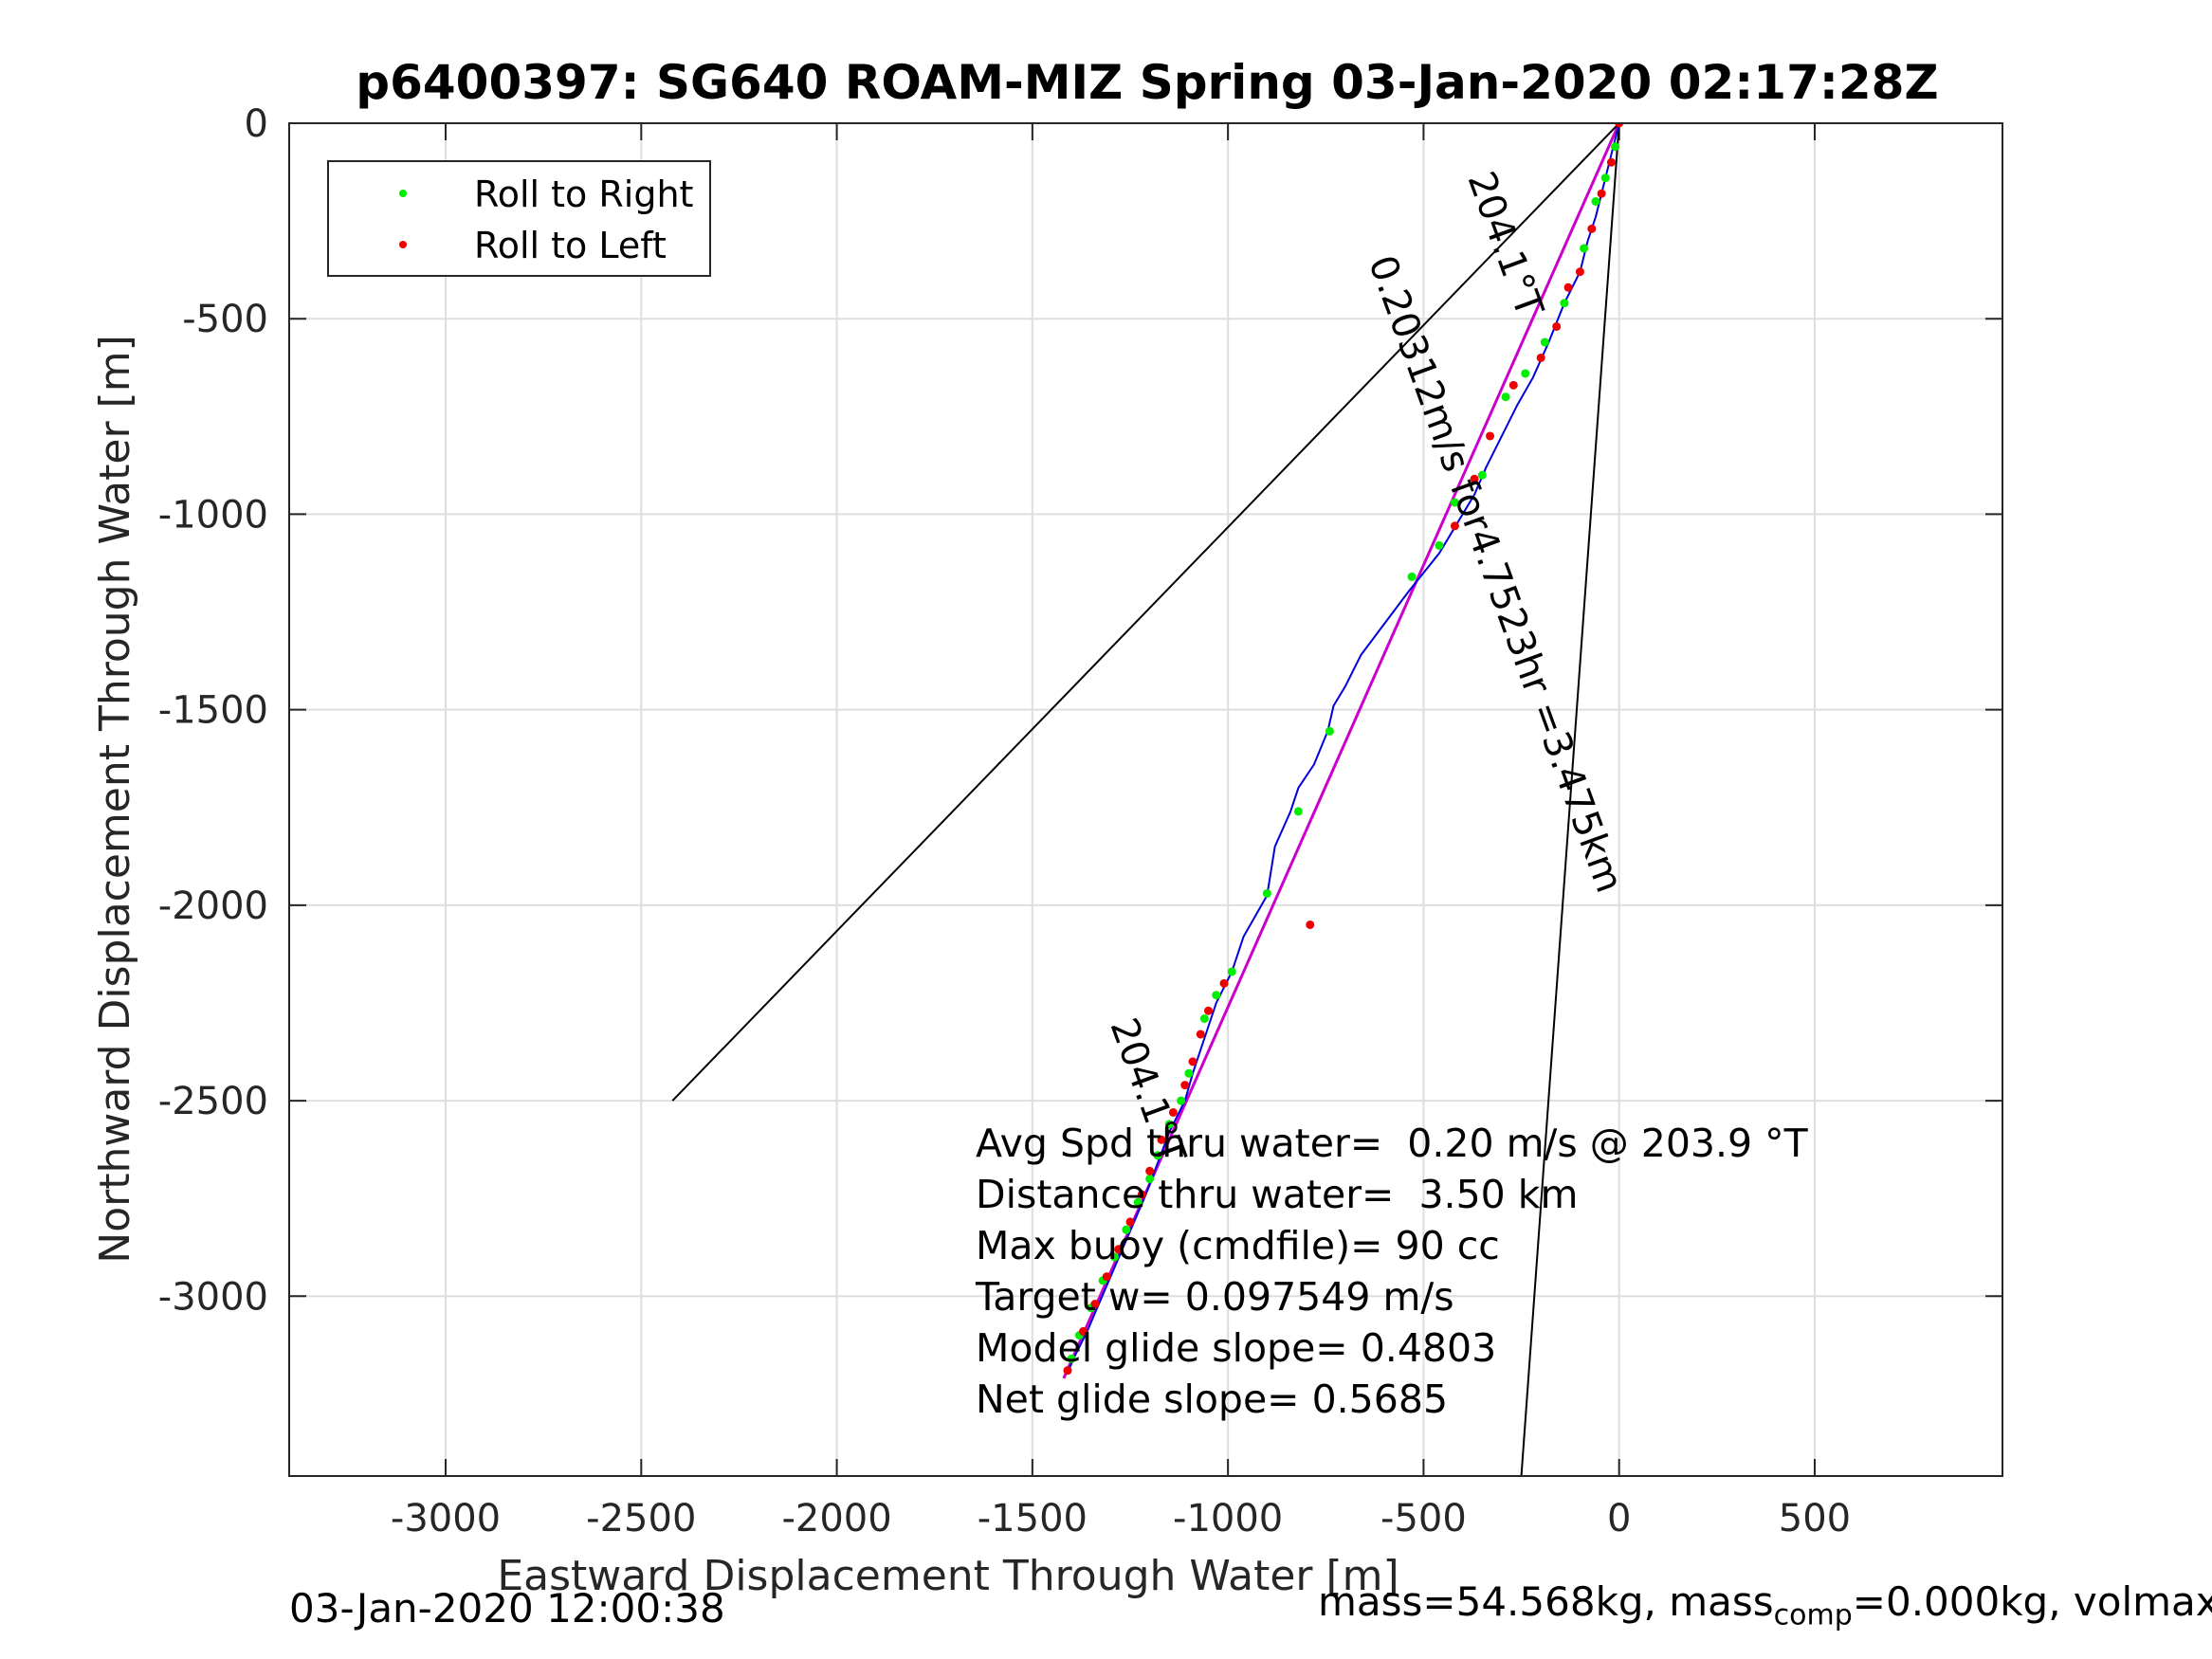 This screenshot has height=1659, width=2212. I want to click on legend-label-roll-right: Roll to Right, so click(583, 194).